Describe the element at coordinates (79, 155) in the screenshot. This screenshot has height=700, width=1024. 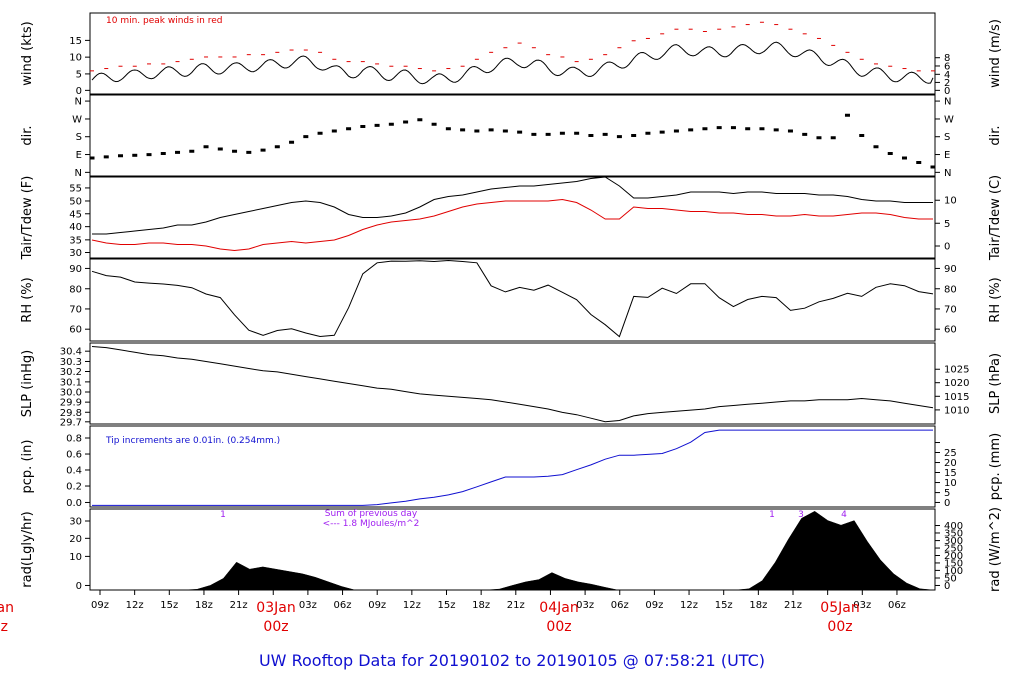
I see `ytick-label-left: E` at that location.